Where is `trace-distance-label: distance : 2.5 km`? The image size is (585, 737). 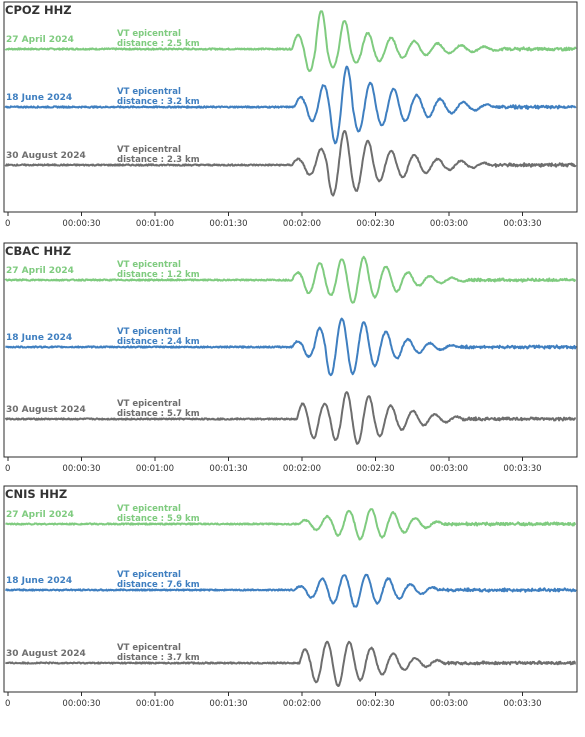
trace-distance-label: distance : 2.5 km is located at coordinates (158, 44).